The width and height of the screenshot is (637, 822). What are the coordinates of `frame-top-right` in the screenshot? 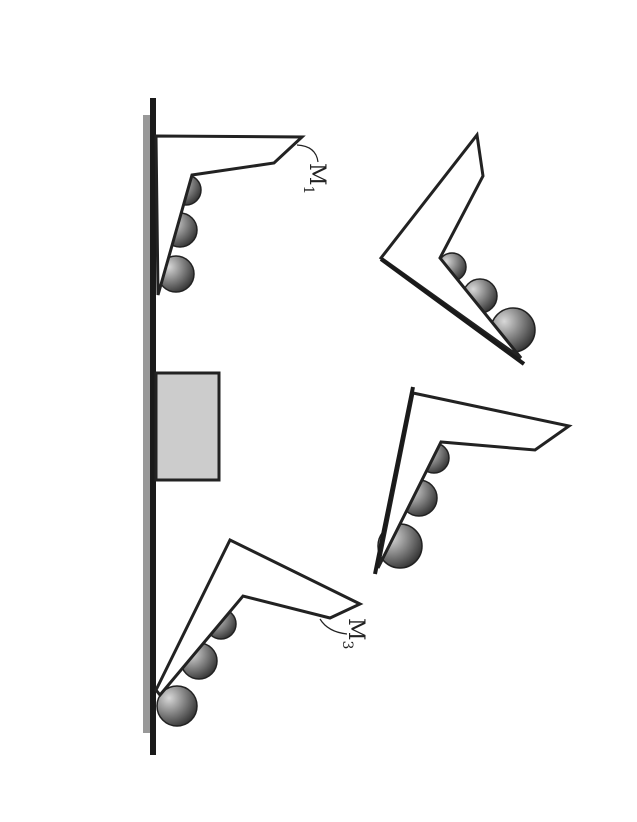 It's located at (450, 245).